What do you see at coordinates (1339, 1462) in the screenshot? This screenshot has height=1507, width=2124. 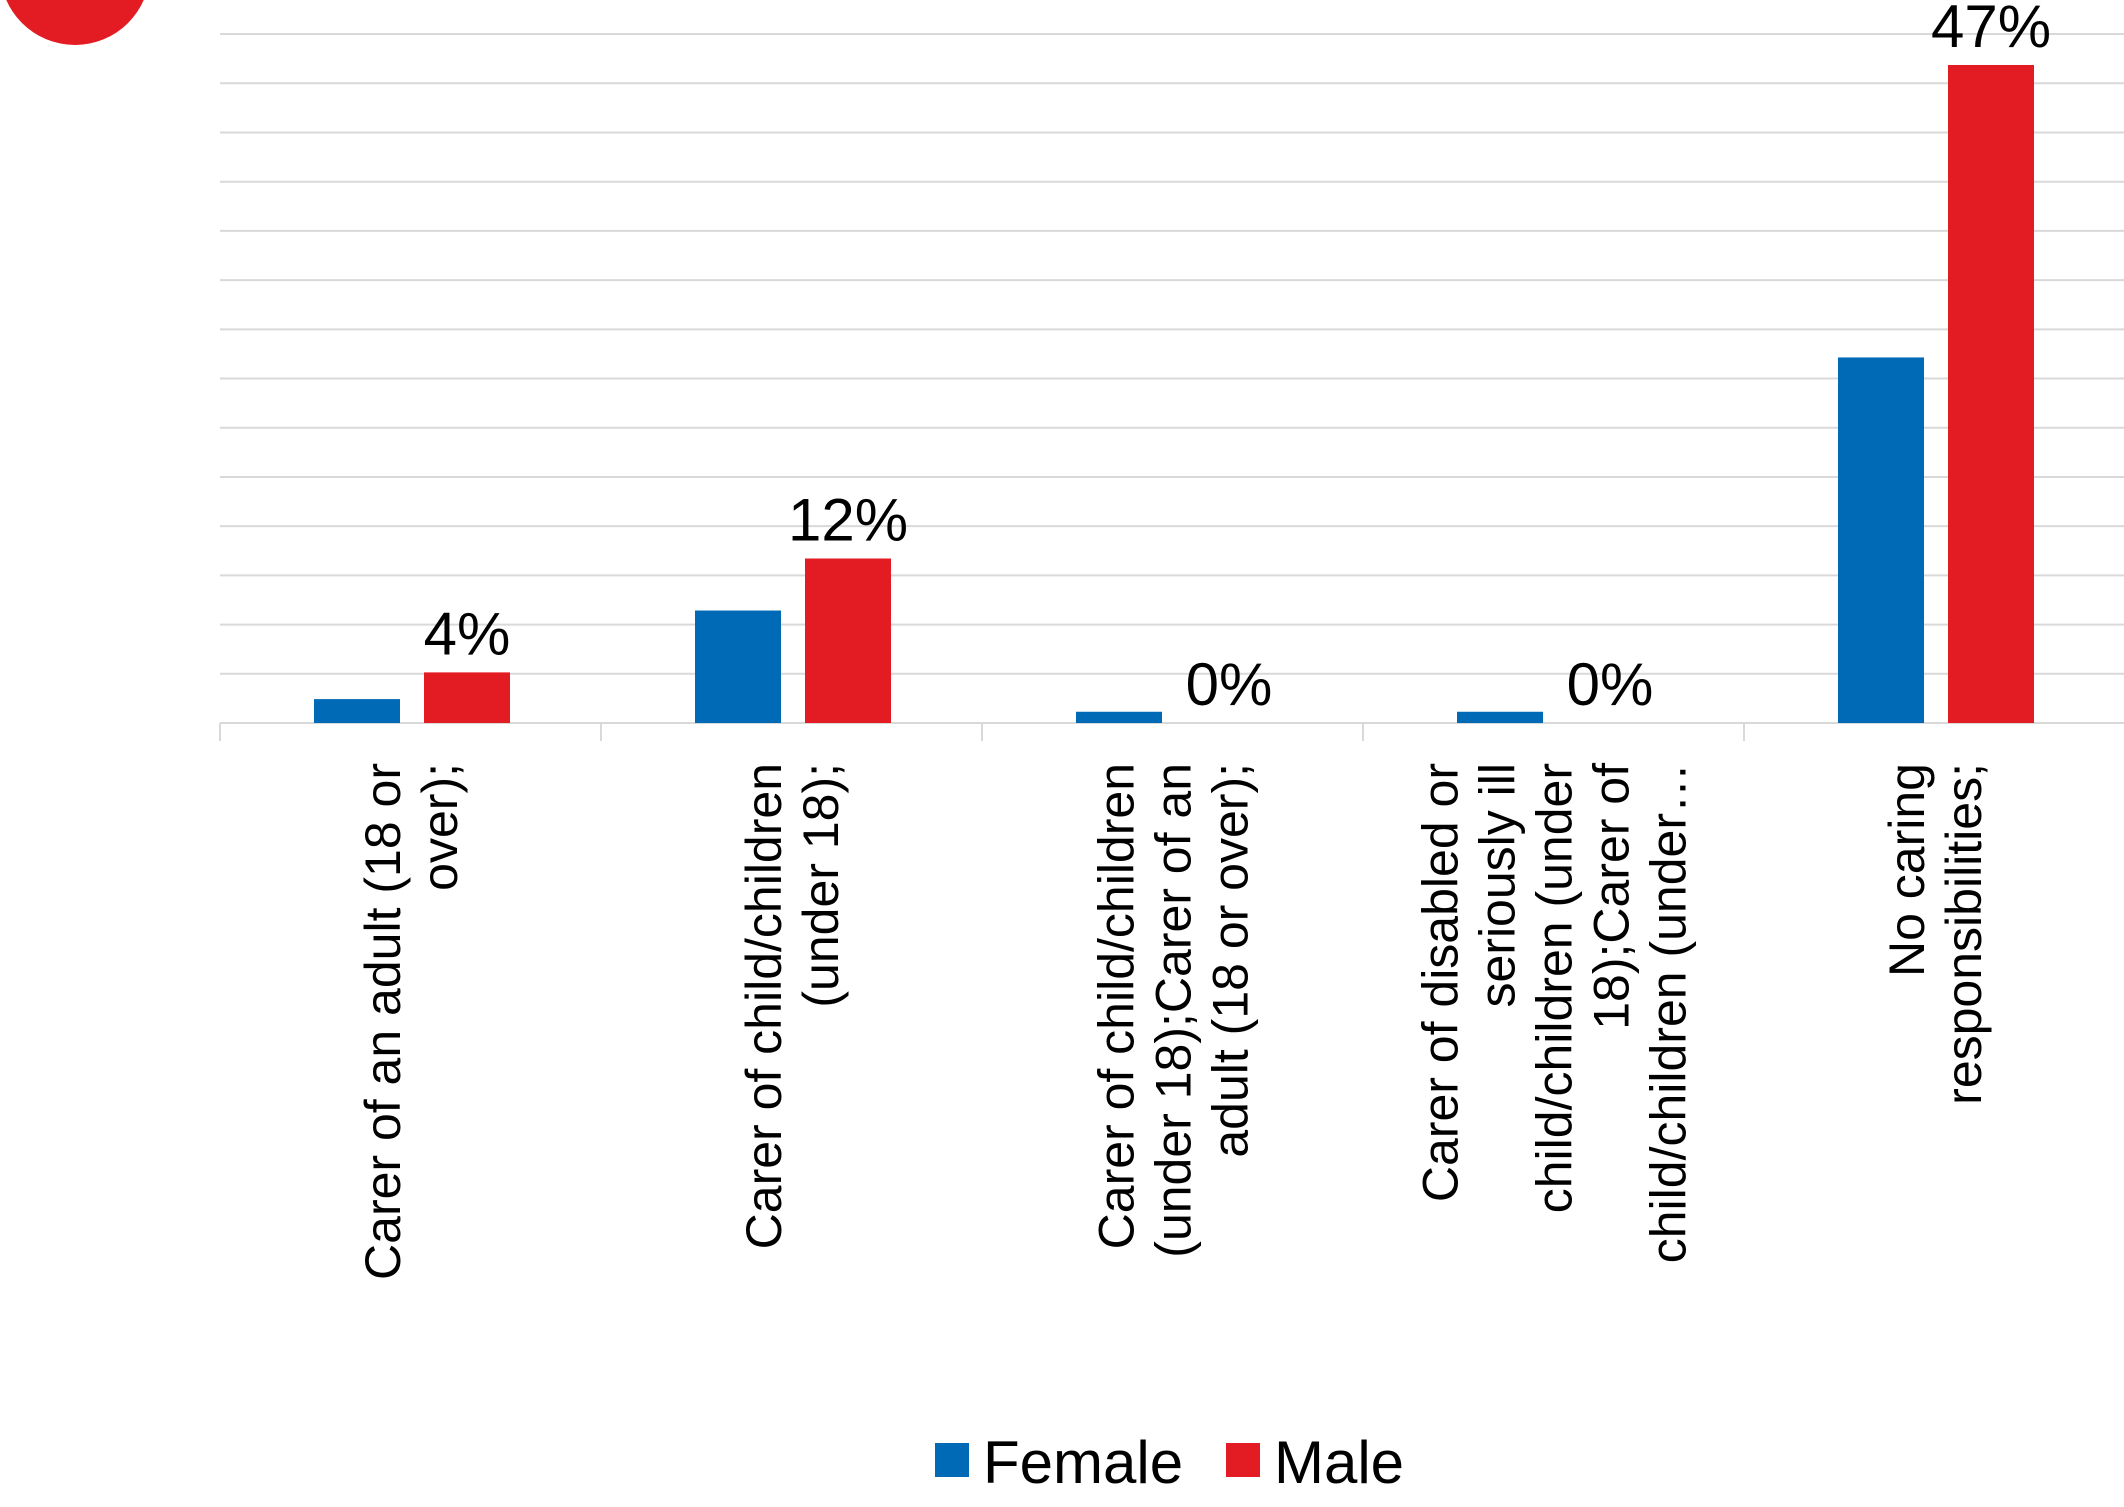 I see `legend-label-male: Male` at bounding box center [1339, 1462].